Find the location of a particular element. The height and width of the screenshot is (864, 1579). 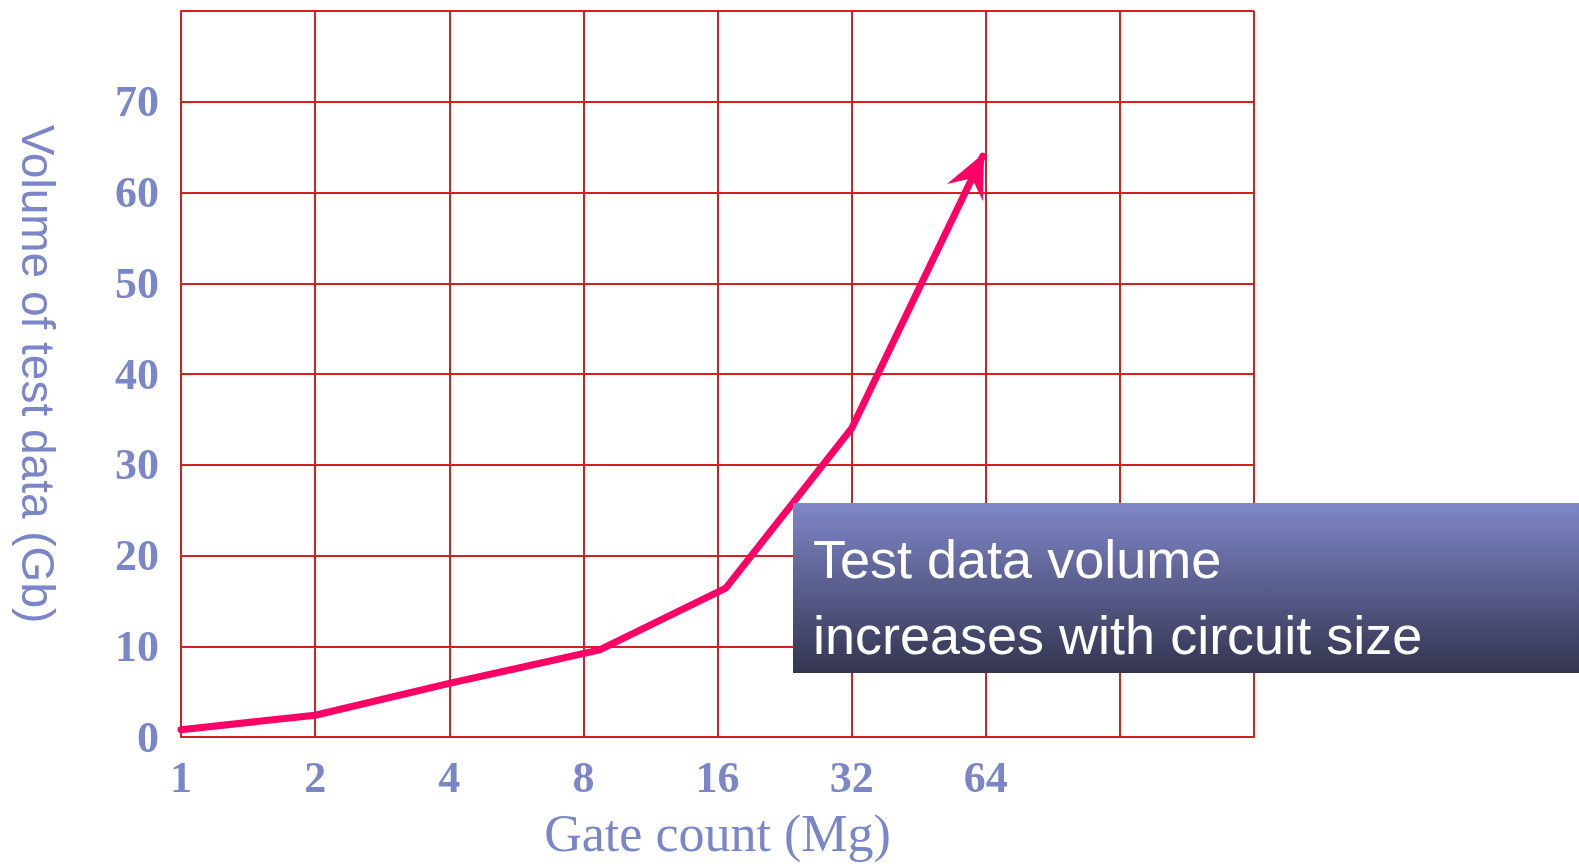

y-tick-label: 0 is located at coordinates (148, 737).